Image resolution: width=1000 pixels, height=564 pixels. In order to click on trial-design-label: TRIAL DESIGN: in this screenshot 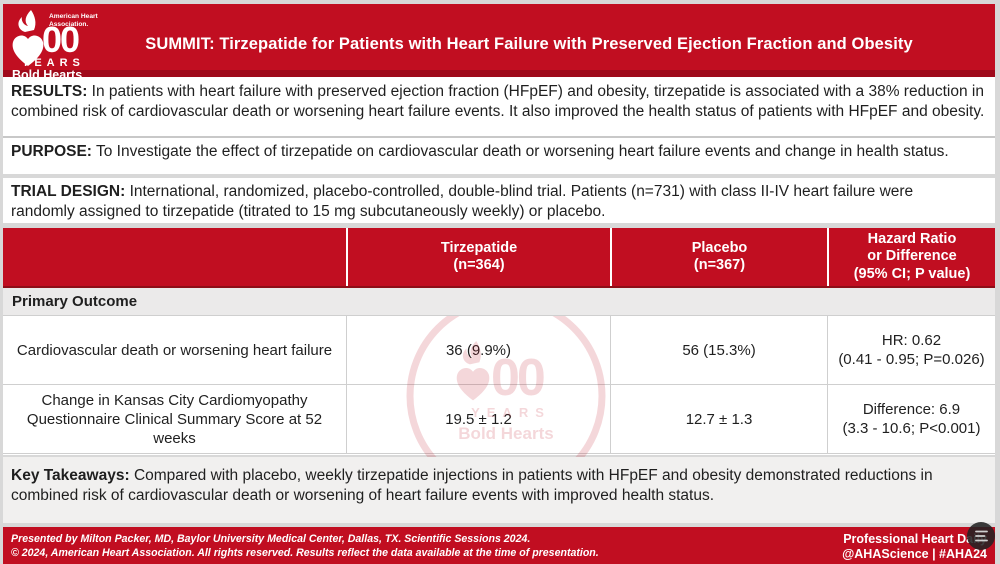, I will do `click(68, 191)`.